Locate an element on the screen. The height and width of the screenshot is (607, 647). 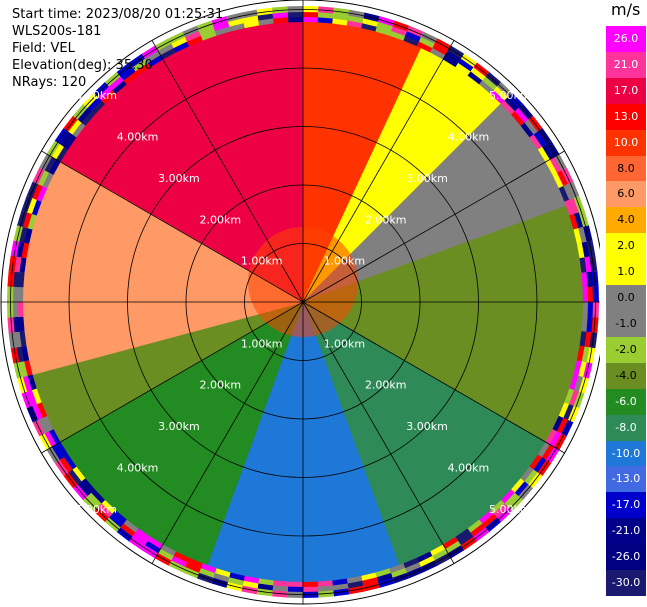
range-ring-label: 2.00km is located at coordinates (220, 219).